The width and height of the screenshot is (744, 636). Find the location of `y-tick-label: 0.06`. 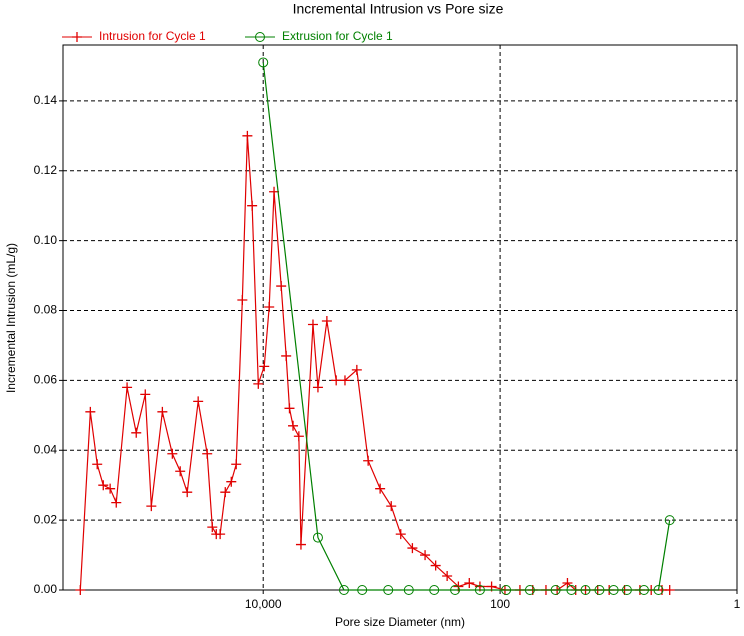

y-tick-label: 0.06 is located at coordinates (46, 380).